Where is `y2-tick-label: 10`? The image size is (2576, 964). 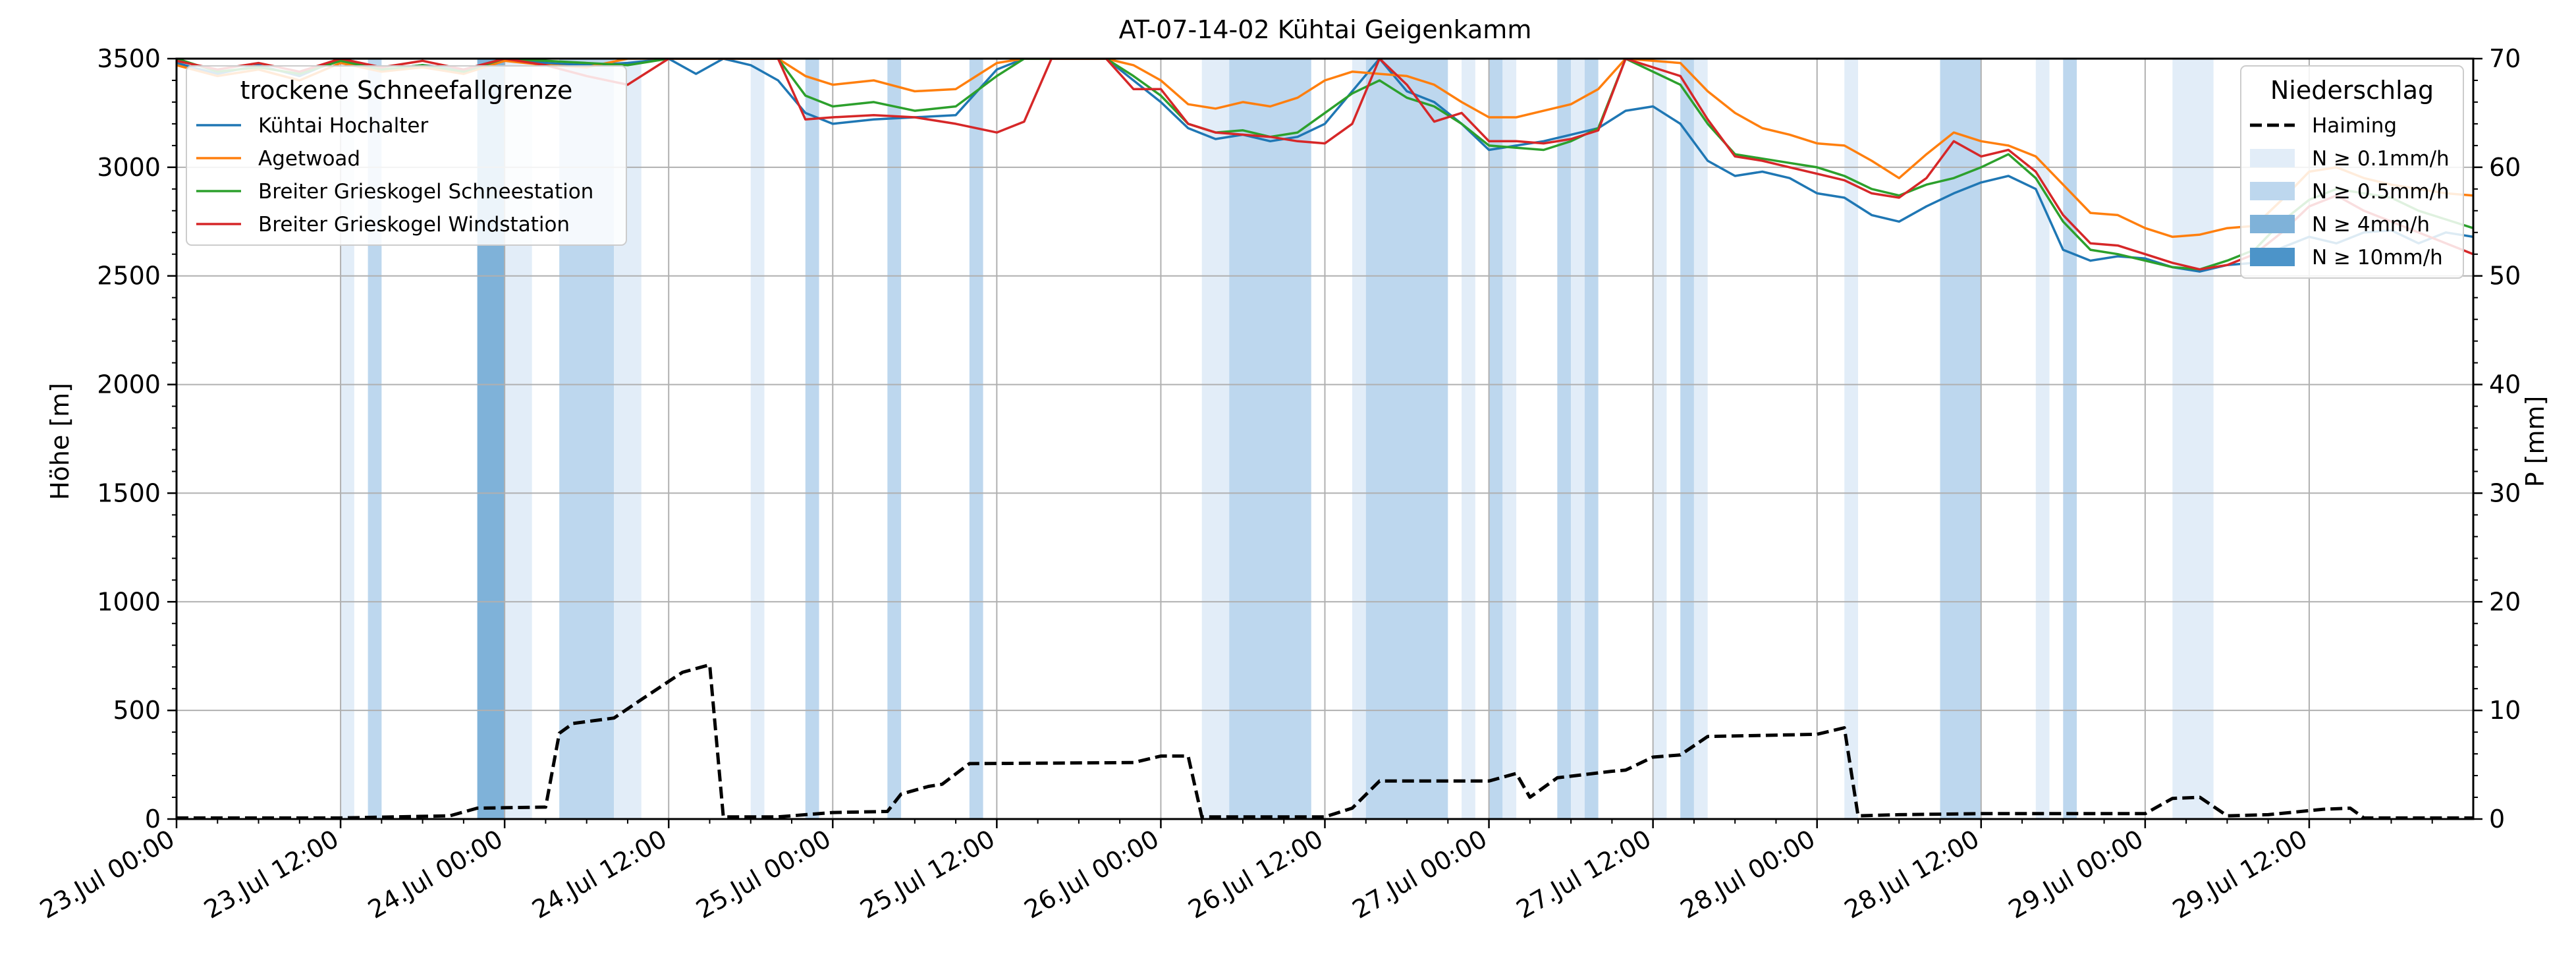 y2-tick-label: 10 is located at coordinates (2505, 710).